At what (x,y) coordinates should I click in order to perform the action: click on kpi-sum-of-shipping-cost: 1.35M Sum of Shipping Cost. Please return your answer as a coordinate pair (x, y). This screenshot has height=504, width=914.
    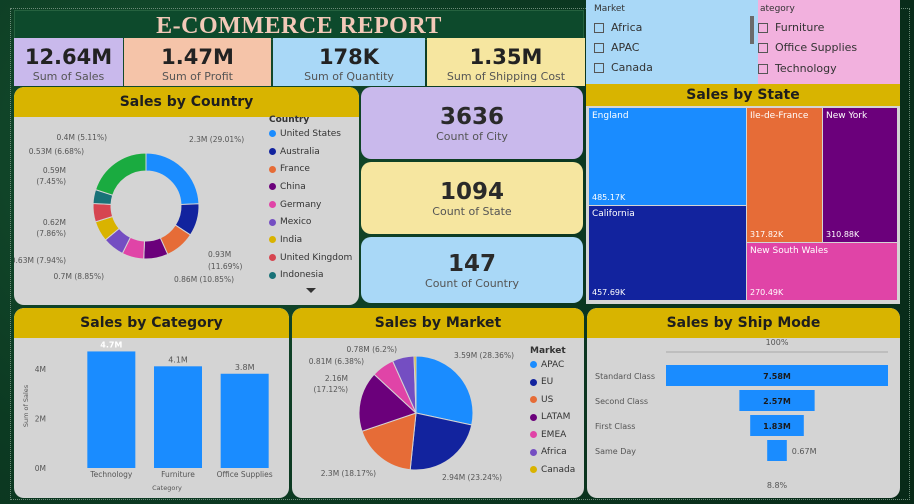
    Looking at the image, I should click on (506, 62).